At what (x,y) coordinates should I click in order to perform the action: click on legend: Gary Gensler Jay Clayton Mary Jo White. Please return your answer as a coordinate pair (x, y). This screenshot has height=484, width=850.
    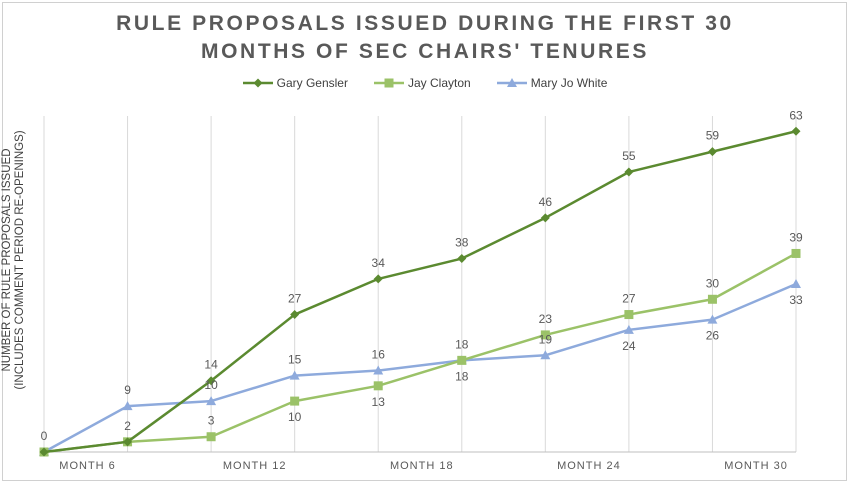
    Looking at the image, I should click on (425, 83).